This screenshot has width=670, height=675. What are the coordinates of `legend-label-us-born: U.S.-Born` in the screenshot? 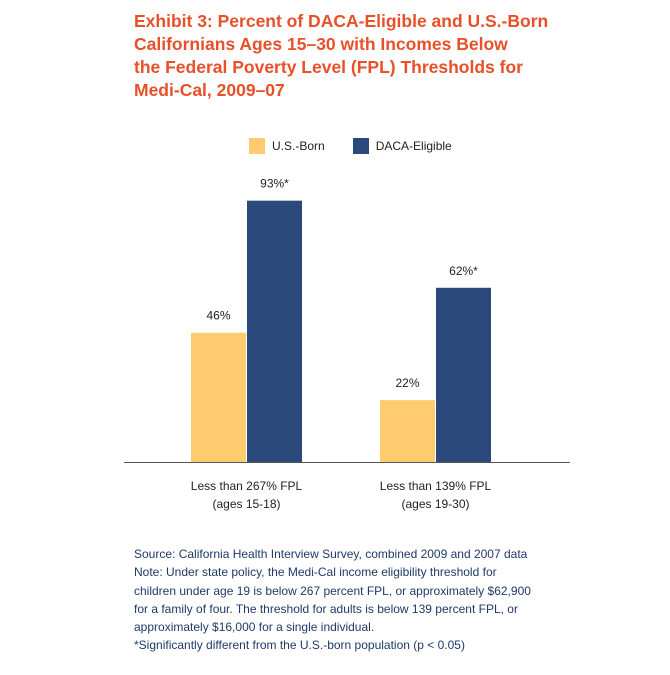 It's located at (298, 146).